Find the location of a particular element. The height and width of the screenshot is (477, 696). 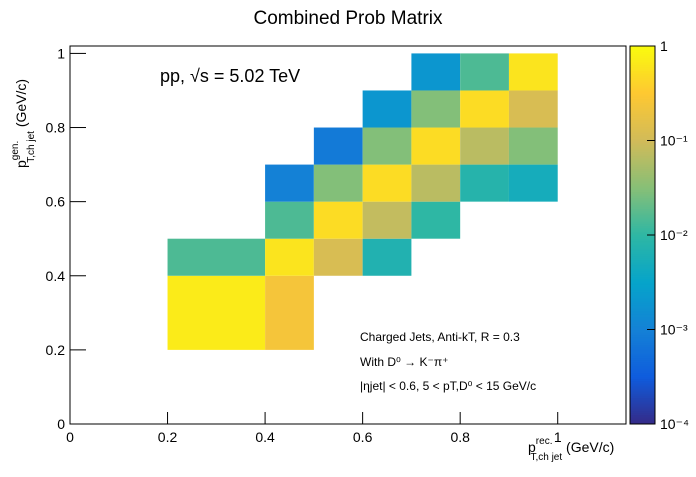

axis-label-main: p is located at coordinates (21, 164).